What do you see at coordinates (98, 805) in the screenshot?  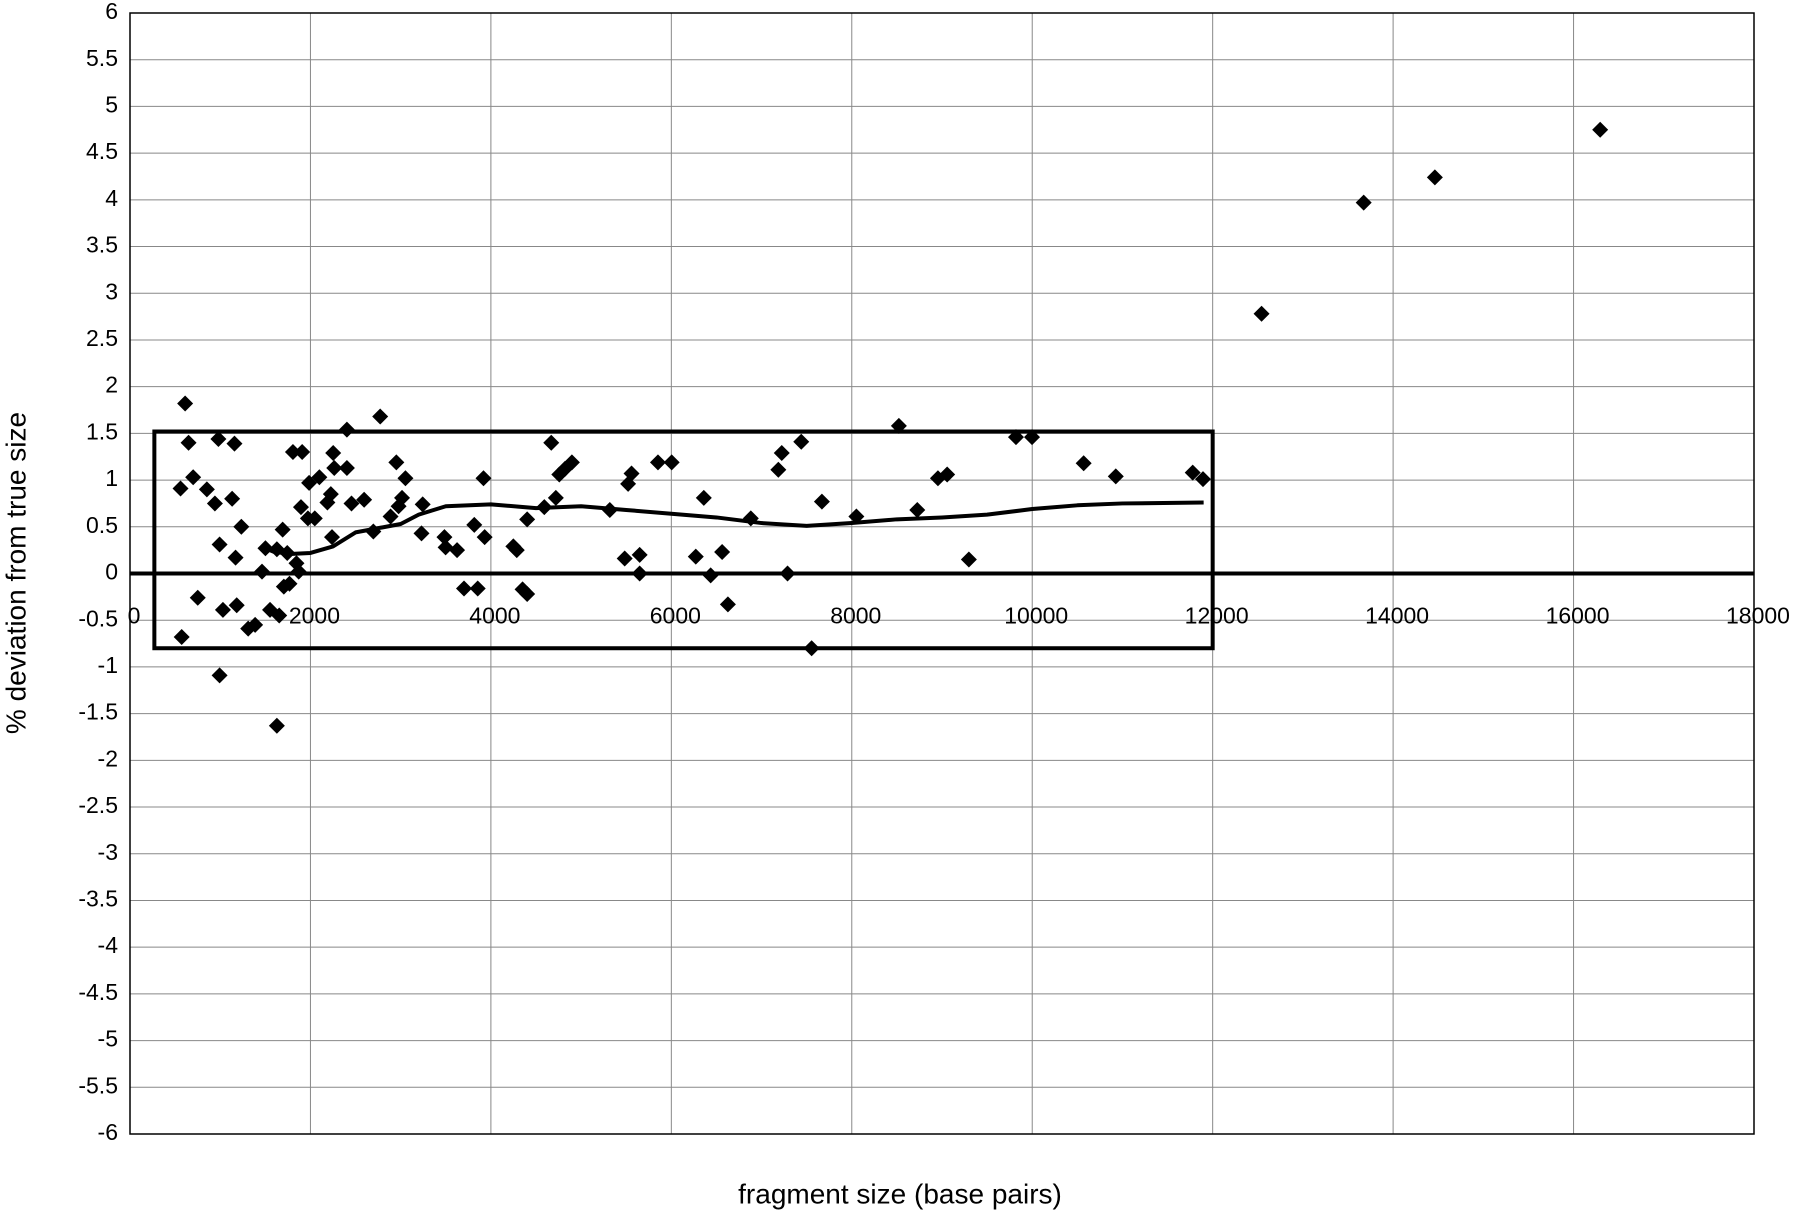 I see `y-tick-label: -2.5` at bounding box center [98, 805].